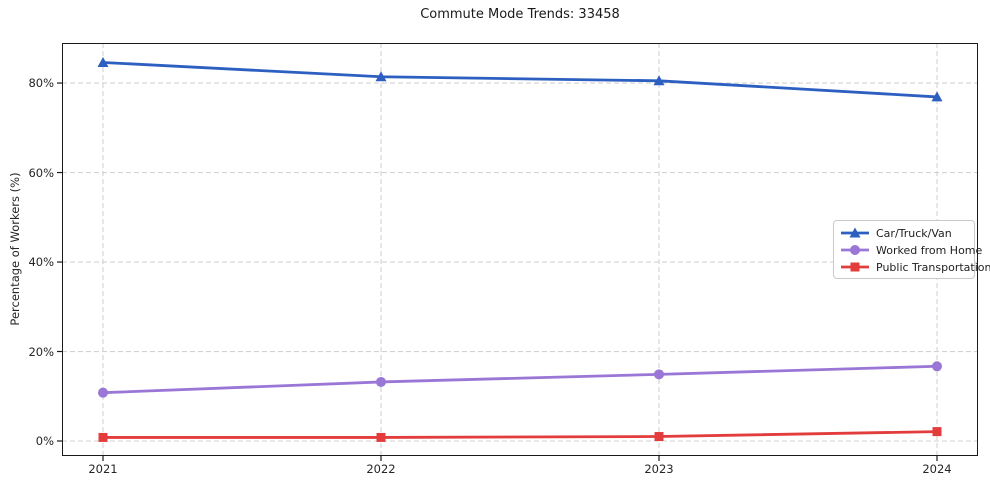  Describe the element at coordinates (855, 250) in the screenshot. I see `line-circle-marker-icon` at that location.